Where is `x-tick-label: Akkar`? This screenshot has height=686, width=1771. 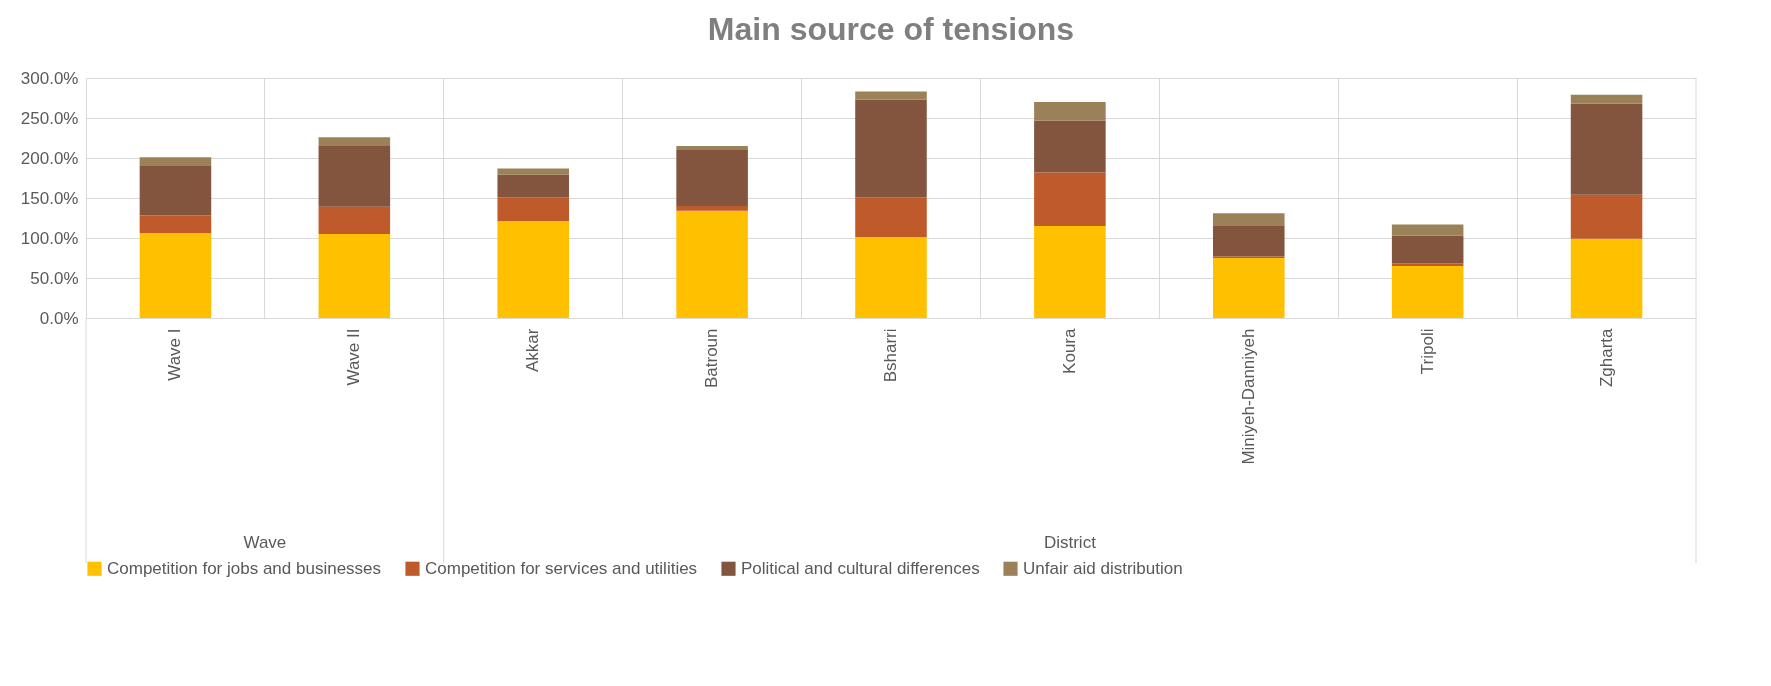
x-tick-label: Akkar is located at coordinates (533, 350).